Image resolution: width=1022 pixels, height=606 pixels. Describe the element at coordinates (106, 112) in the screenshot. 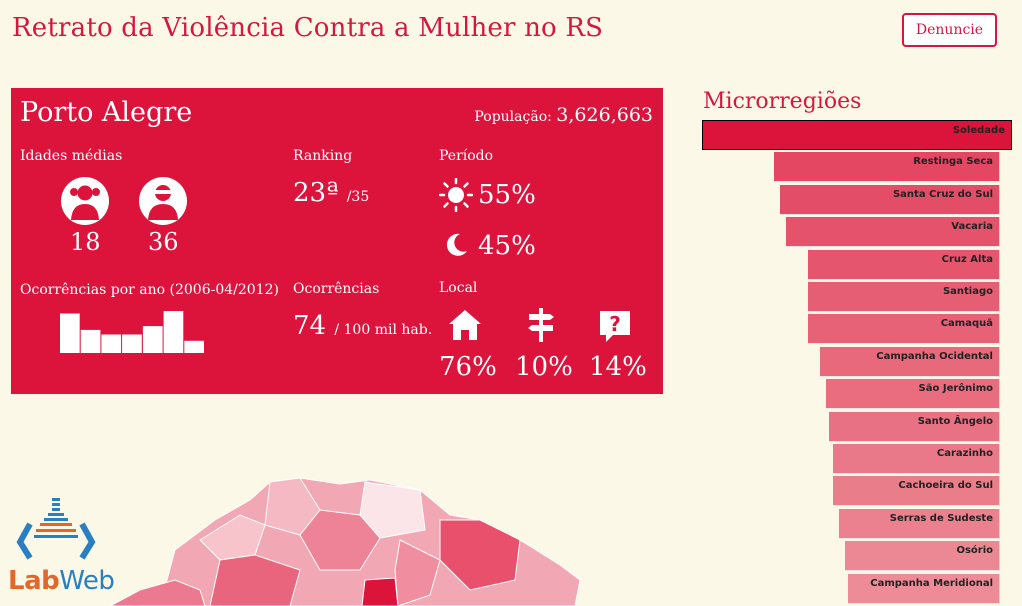

I see `city-name: Porto Alegre` at that location.